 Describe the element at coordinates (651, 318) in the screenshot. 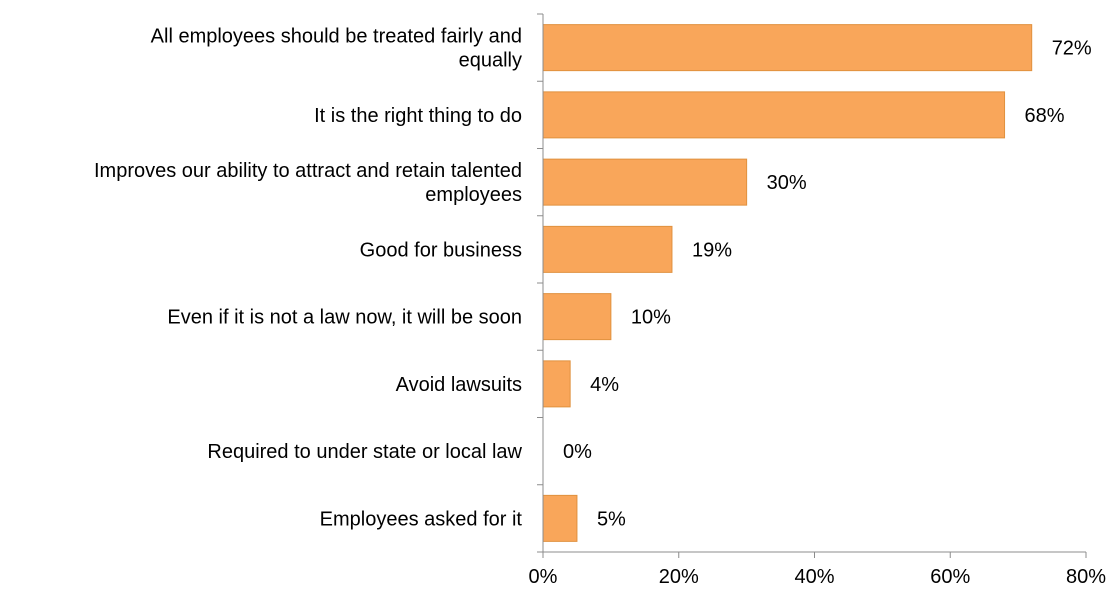

I see `value-label: 10%` at that location.